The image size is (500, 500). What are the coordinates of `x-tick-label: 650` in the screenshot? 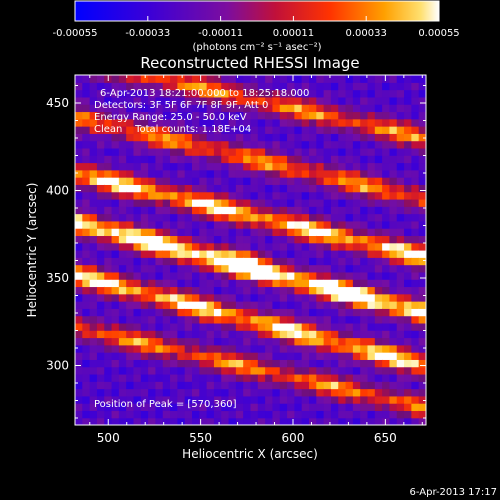 It's located at (385, 438).